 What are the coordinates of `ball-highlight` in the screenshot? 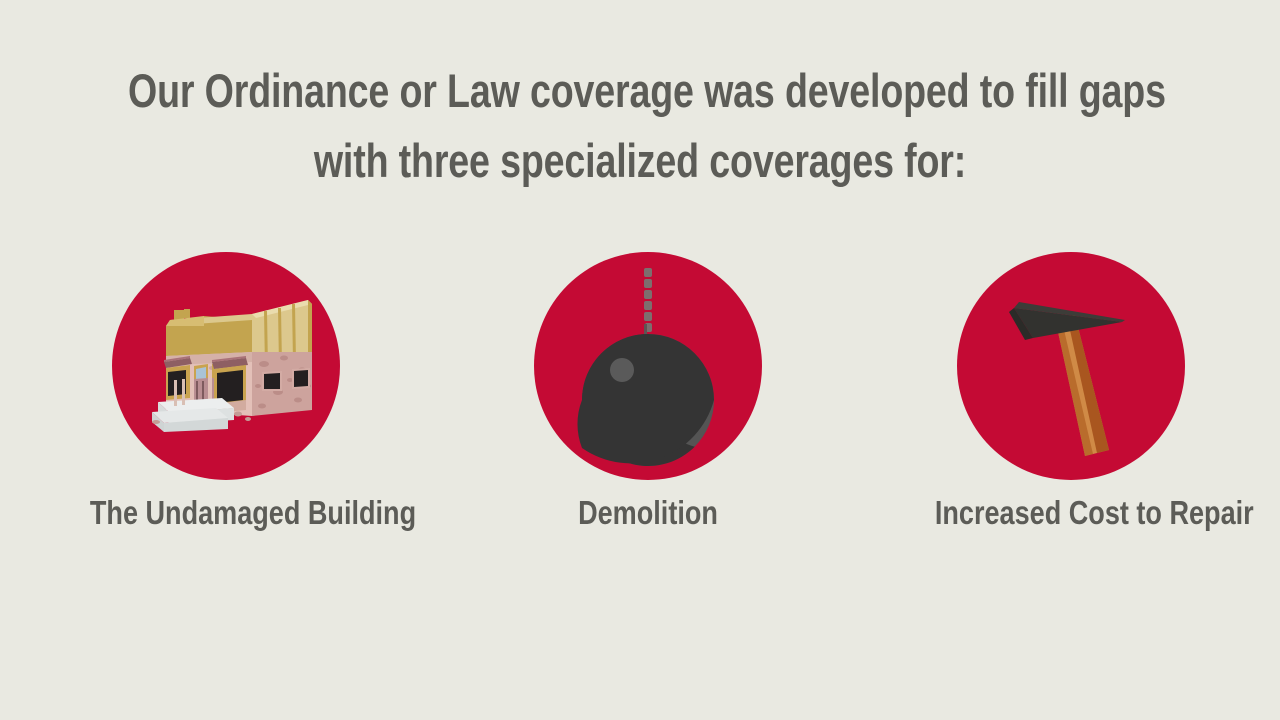 It's located at (622, 370).